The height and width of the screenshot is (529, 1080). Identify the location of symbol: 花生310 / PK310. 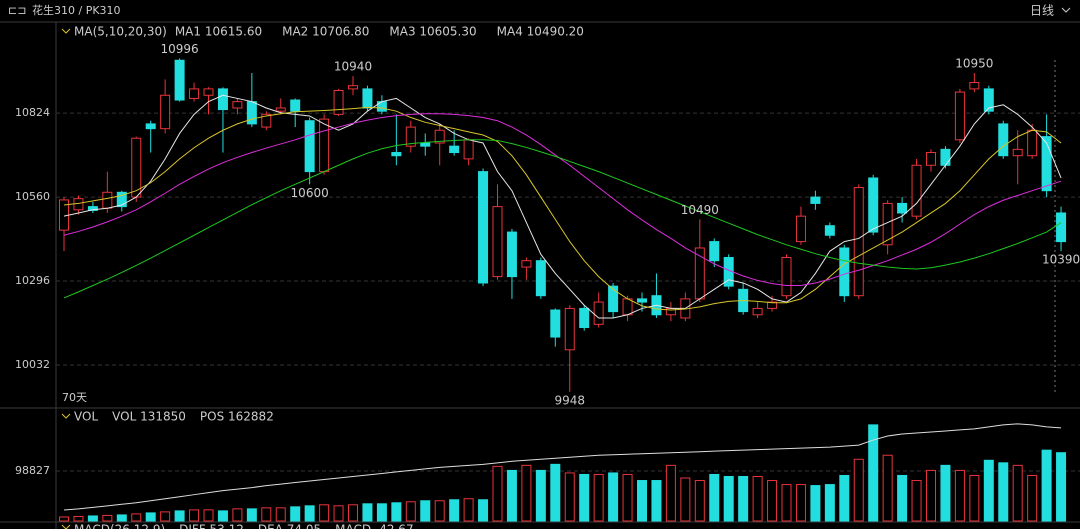
(76, 10).